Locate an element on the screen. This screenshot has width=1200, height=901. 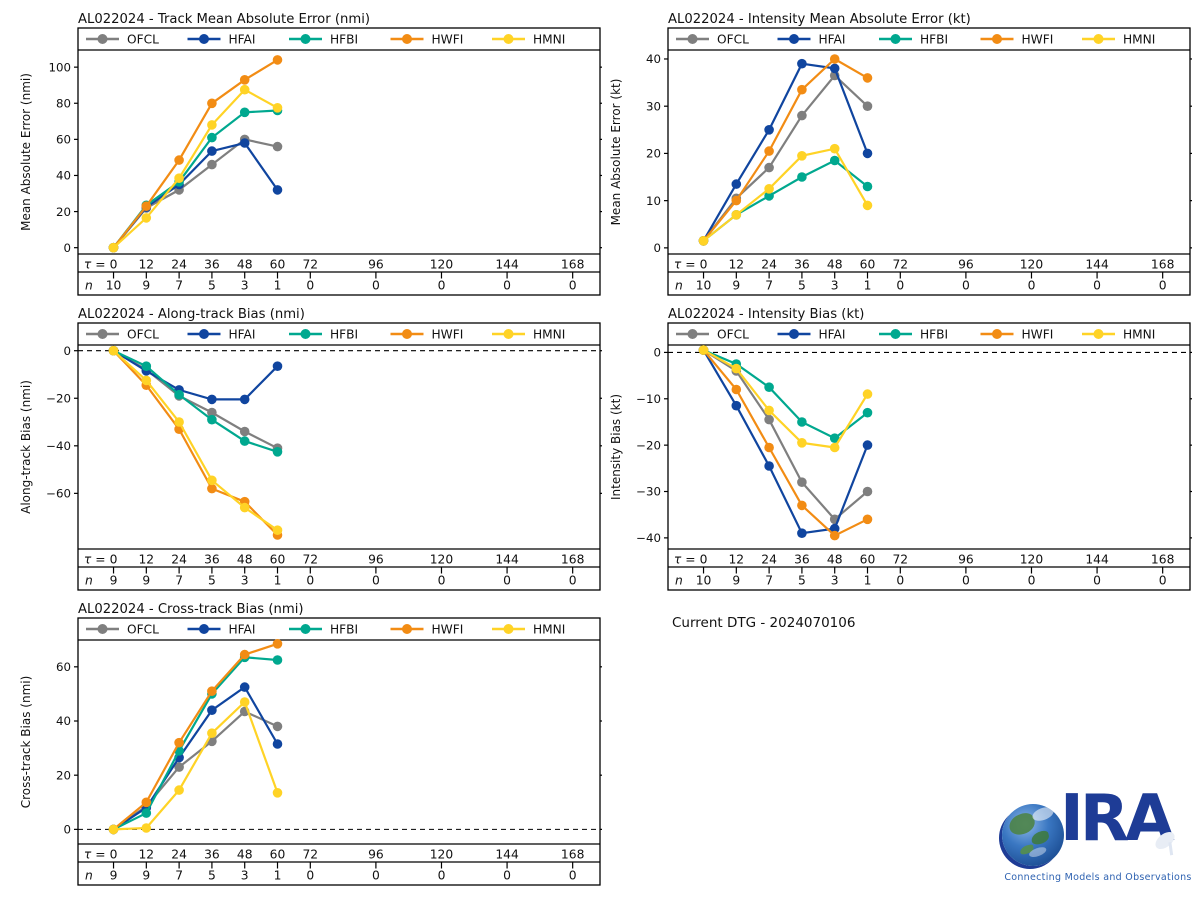
n-value: 3 is located at coordinates (245, 581).